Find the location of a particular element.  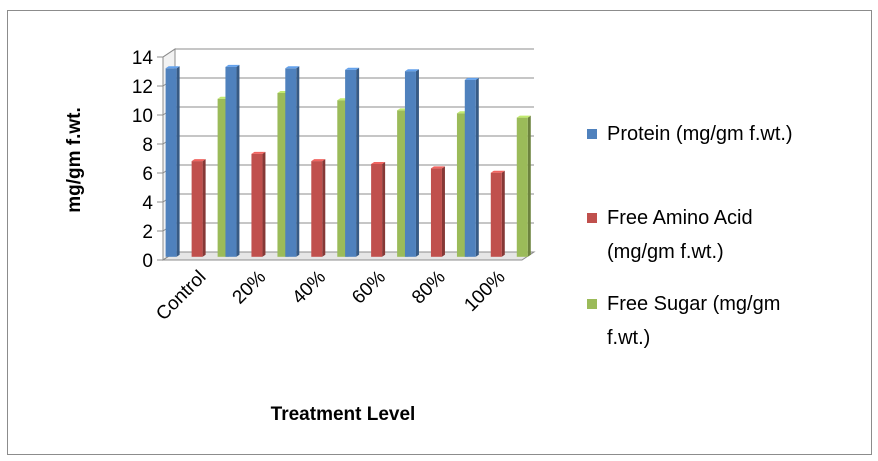

x-tick-labels: Control 20% 40% 60% 80% 100% is located at coordinates (330, 296).